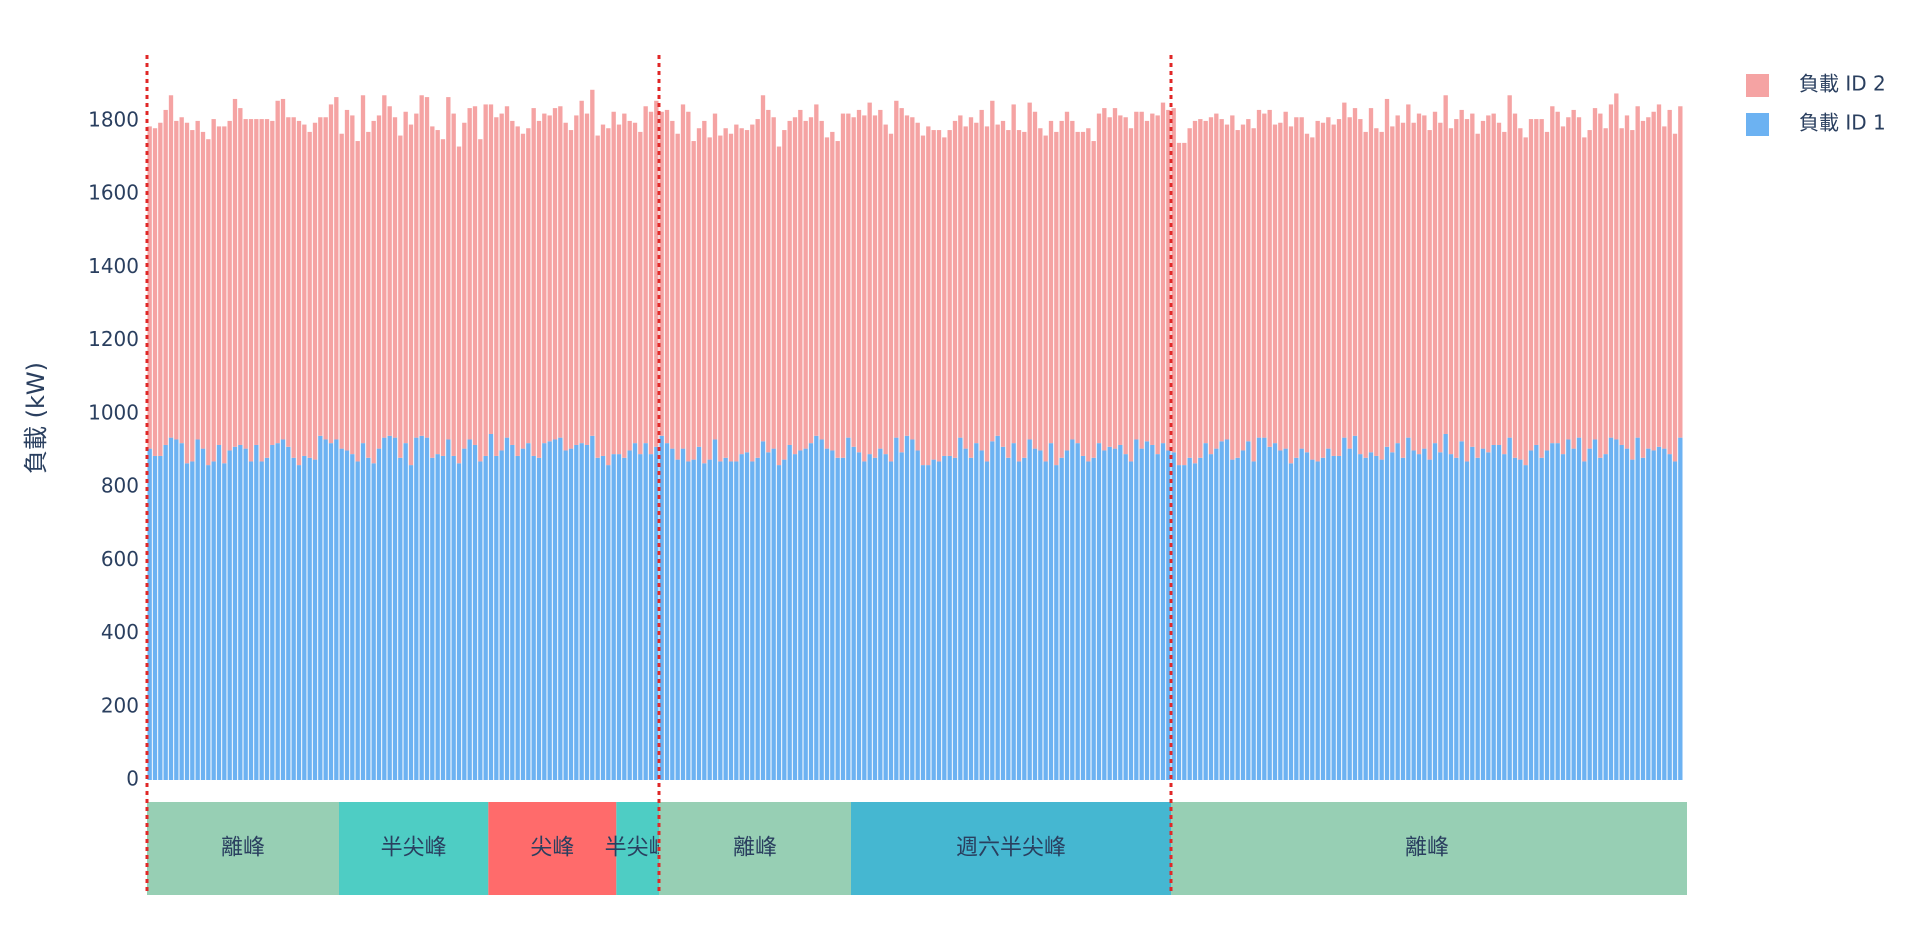  Describe the element at coordinates (1842, 84) in the screenshot. I see `legend-text: 負載 ID 2` at that location.